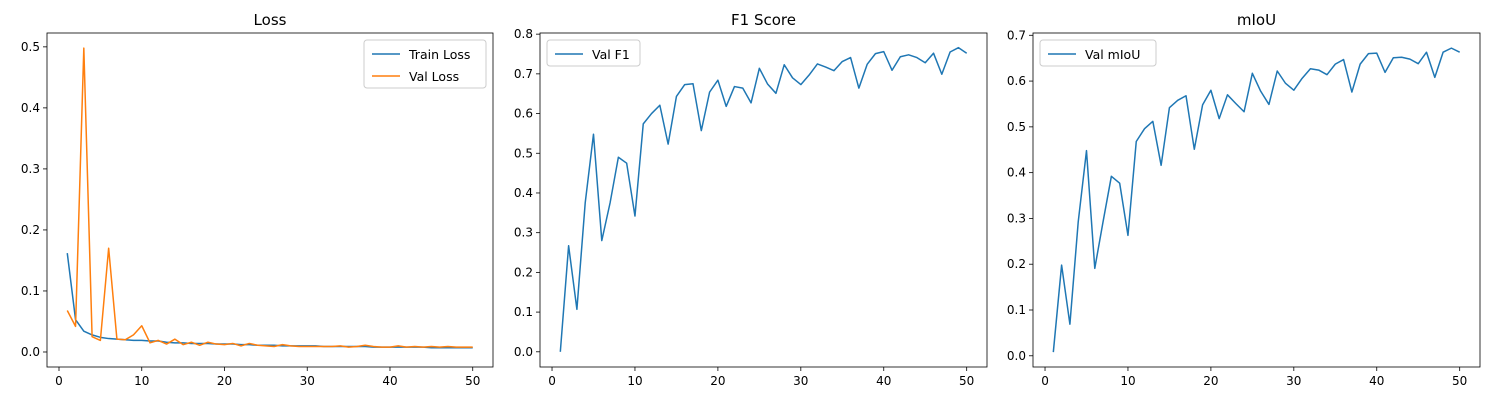 This screenshot has width=1500, height=400. Describe the element at coordinates (30, 291) in the screenshot. I see `y-tick-label: 0.1` at that location.